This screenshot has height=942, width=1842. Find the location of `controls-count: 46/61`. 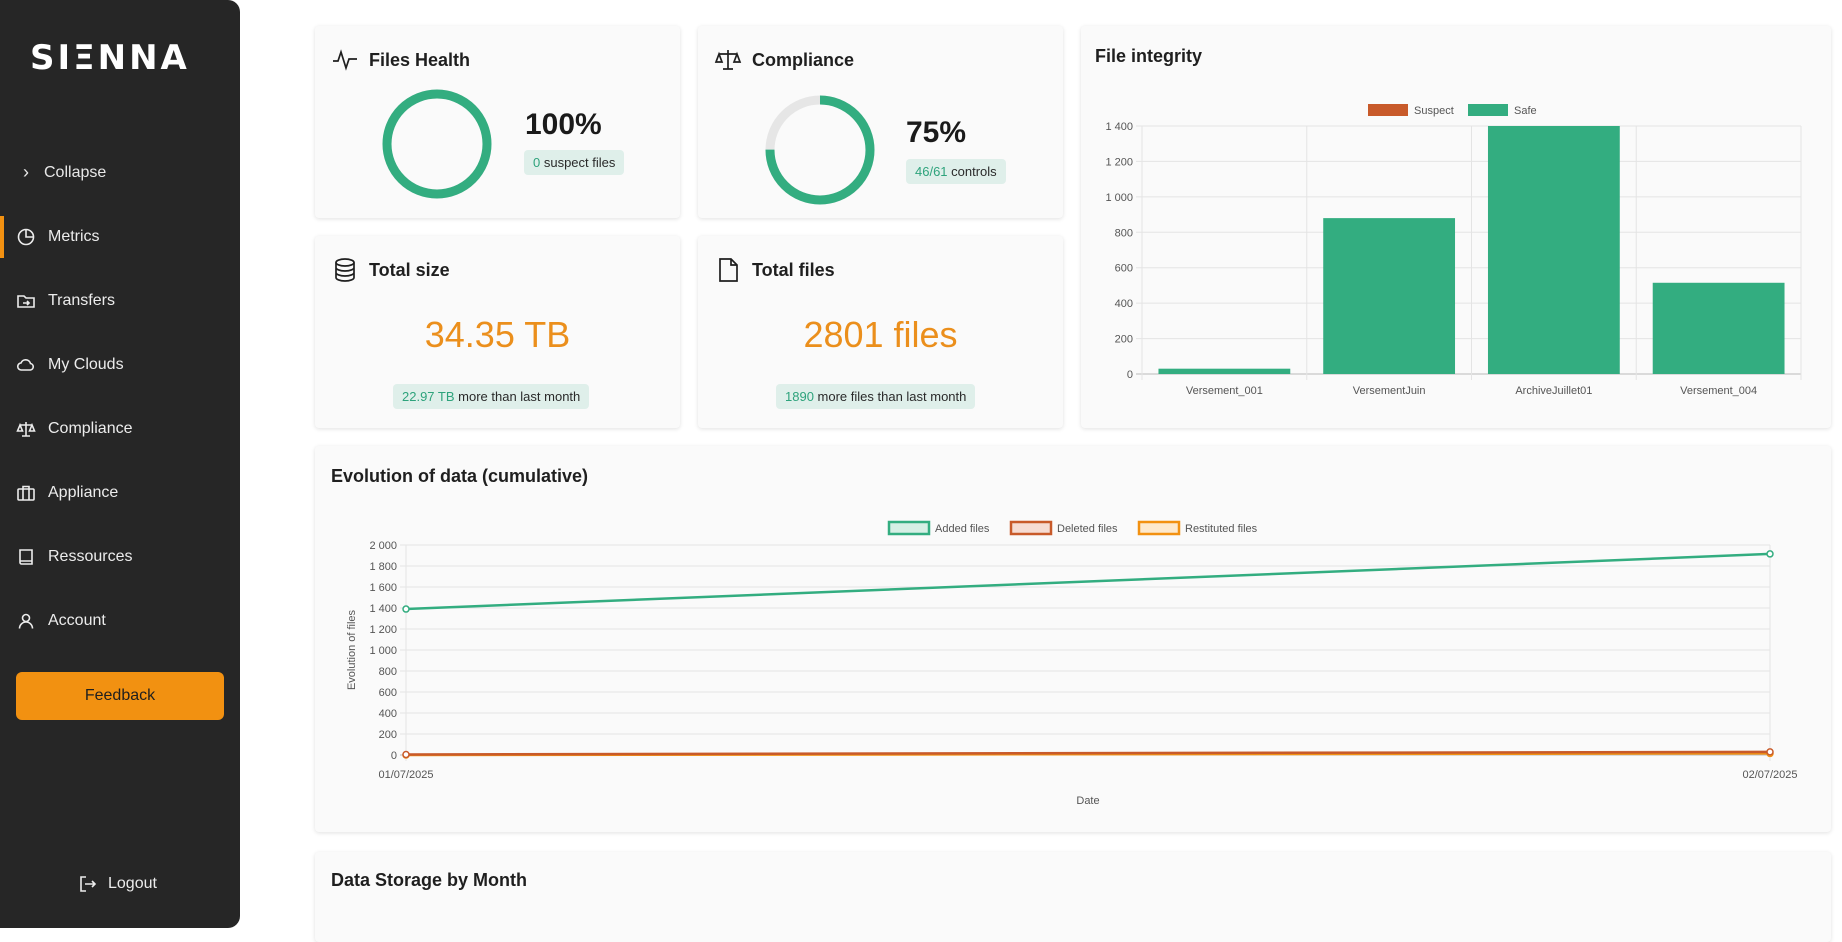

controls-count: 46/61 is located at coordinates (931, 171).